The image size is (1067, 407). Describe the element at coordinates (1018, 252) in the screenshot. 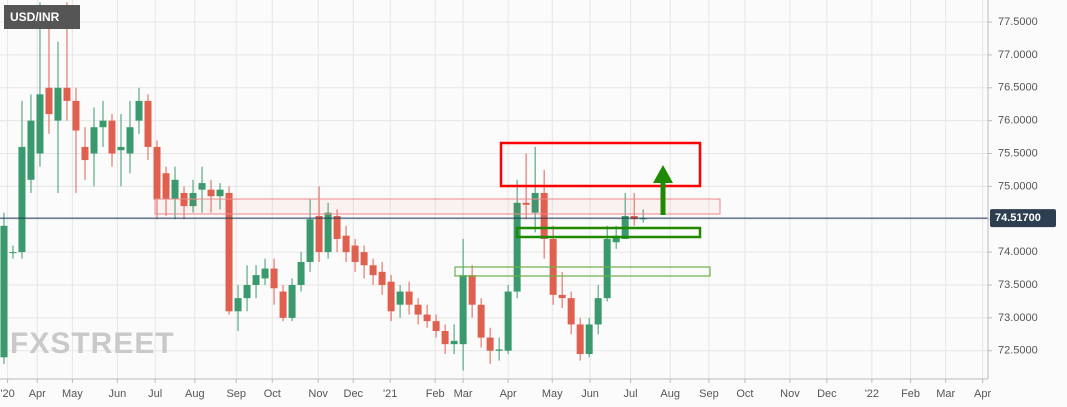

I see `y-tick-label: 74.0000` at that location.